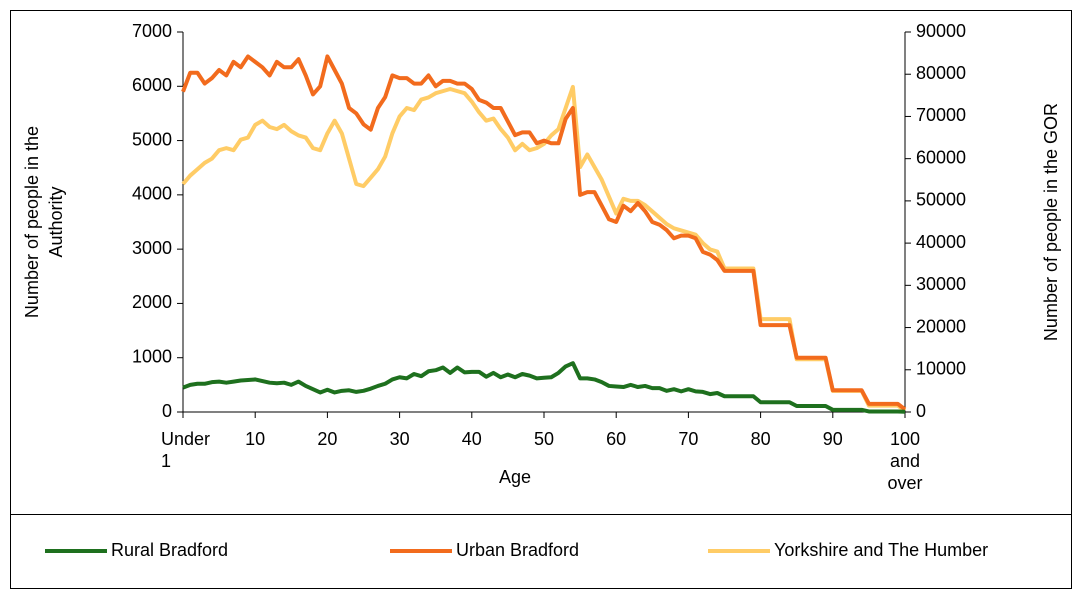  What do you see at coordinates (327, 439) in the screenshot?
I see `x-tick-label: 20` at bounding box center [327, 439].